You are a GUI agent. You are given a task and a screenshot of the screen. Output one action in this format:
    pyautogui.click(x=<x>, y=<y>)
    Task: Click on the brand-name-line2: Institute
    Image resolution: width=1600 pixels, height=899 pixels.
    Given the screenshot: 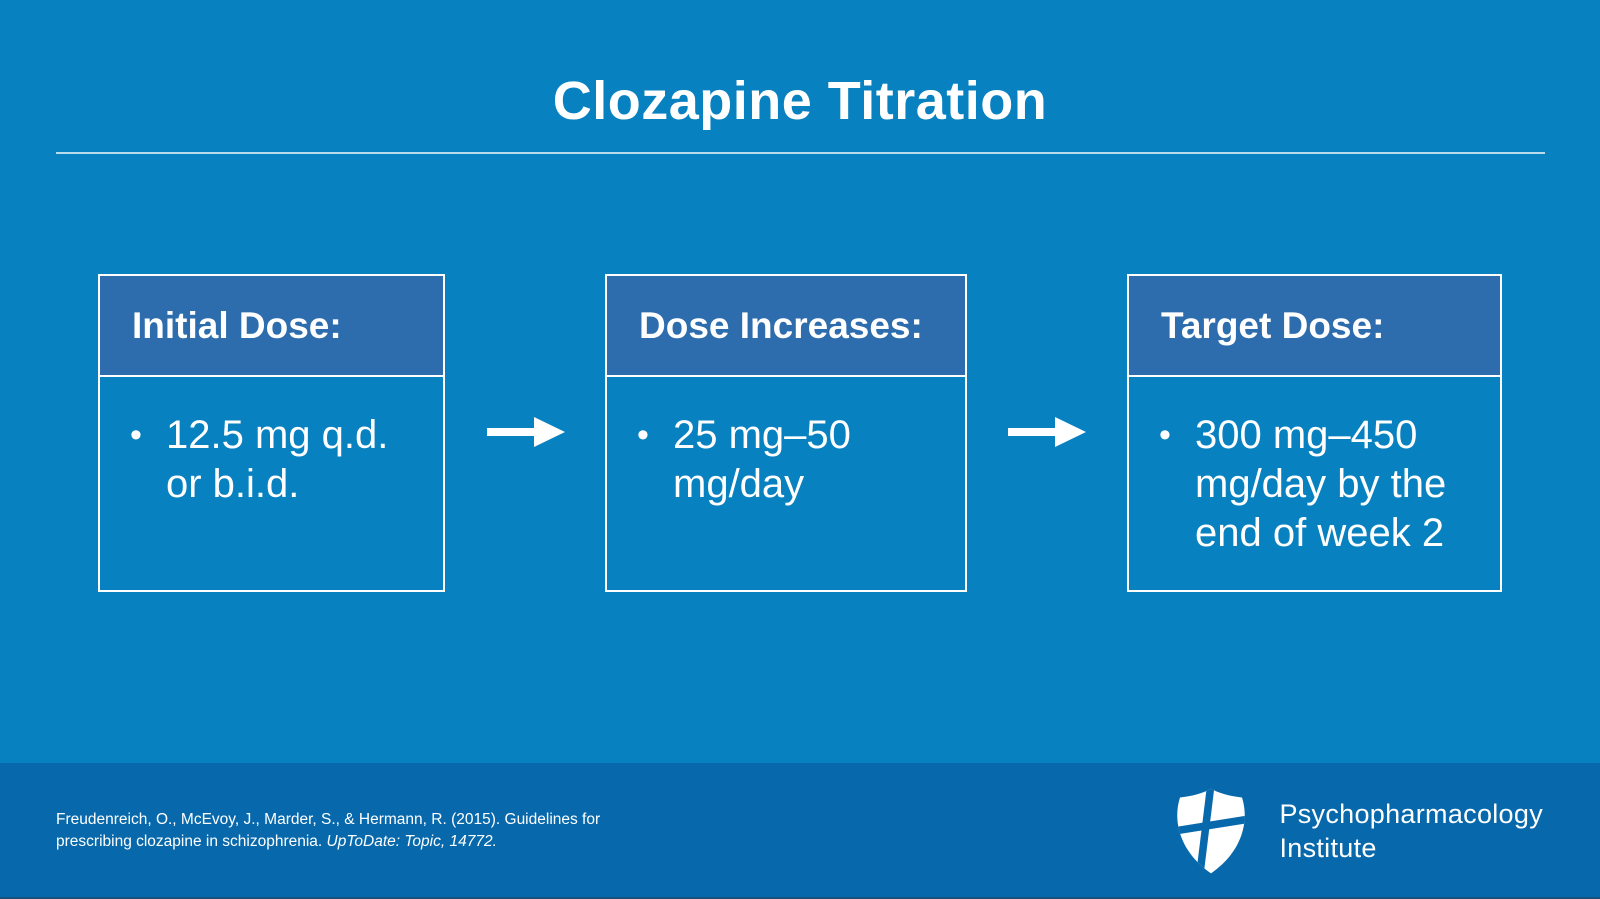 What is the action you would take?
    pyautogui.click(x=1328, y=848)
    